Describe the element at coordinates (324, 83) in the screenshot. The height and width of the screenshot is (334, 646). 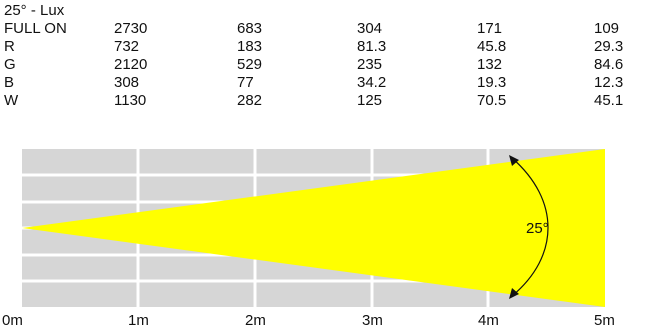
I see `lux-row-b: B 308 77 34.2 19.3 12.3` at that location.